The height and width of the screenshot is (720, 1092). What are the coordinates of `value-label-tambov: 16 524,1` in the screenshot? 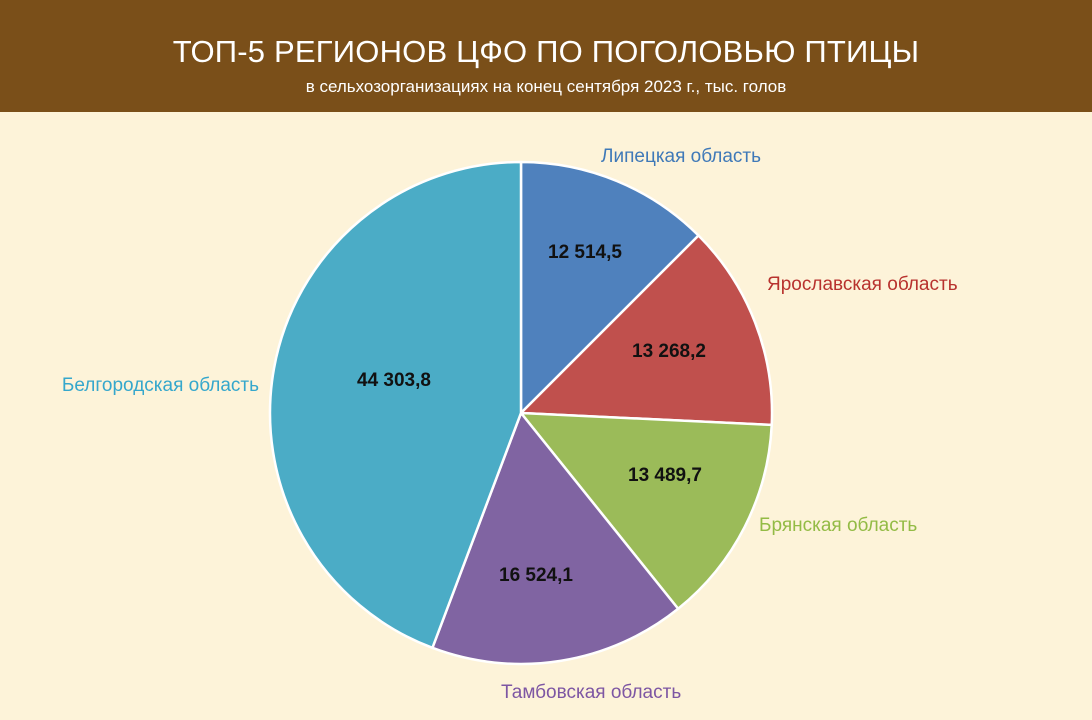 It's located at (536, 575).